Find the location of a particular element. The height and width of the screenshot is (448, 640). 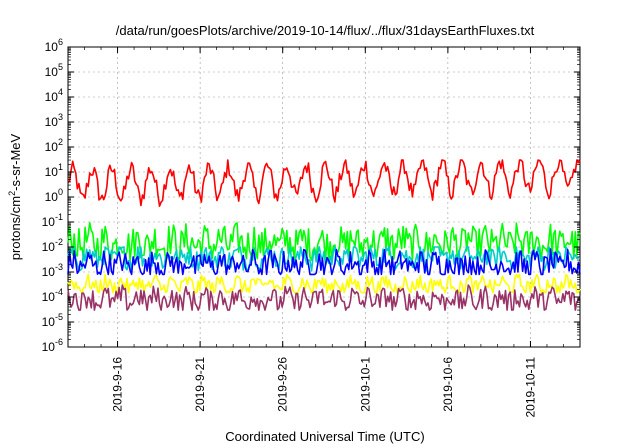

x-tick-label: 2019-10-1 is located at coordinates (365, 384).